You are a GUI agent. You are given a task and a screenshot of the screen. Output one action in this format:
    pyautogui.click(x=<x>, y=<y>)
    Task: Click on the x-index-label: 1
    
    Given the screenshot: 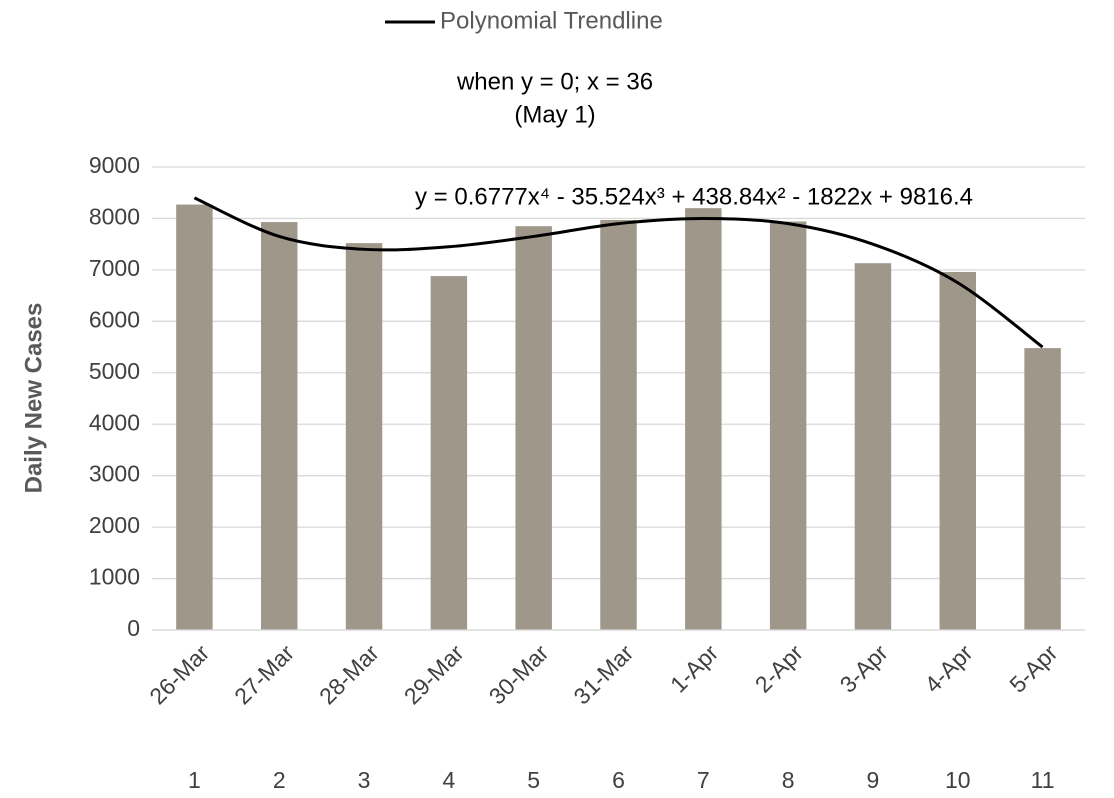 What is the action you would take?
    pyautogui.click(x=194, y=780)
    